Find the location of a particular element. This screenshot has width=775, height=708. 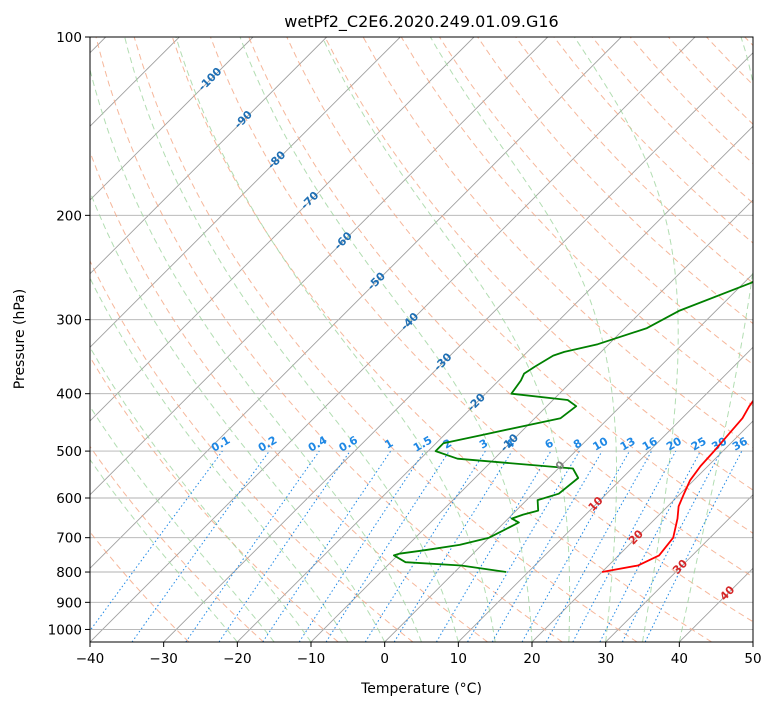

x-axis: −40 −30 −20 −10 0 10 20 30 40 50 is located at coordinates (419, 654).